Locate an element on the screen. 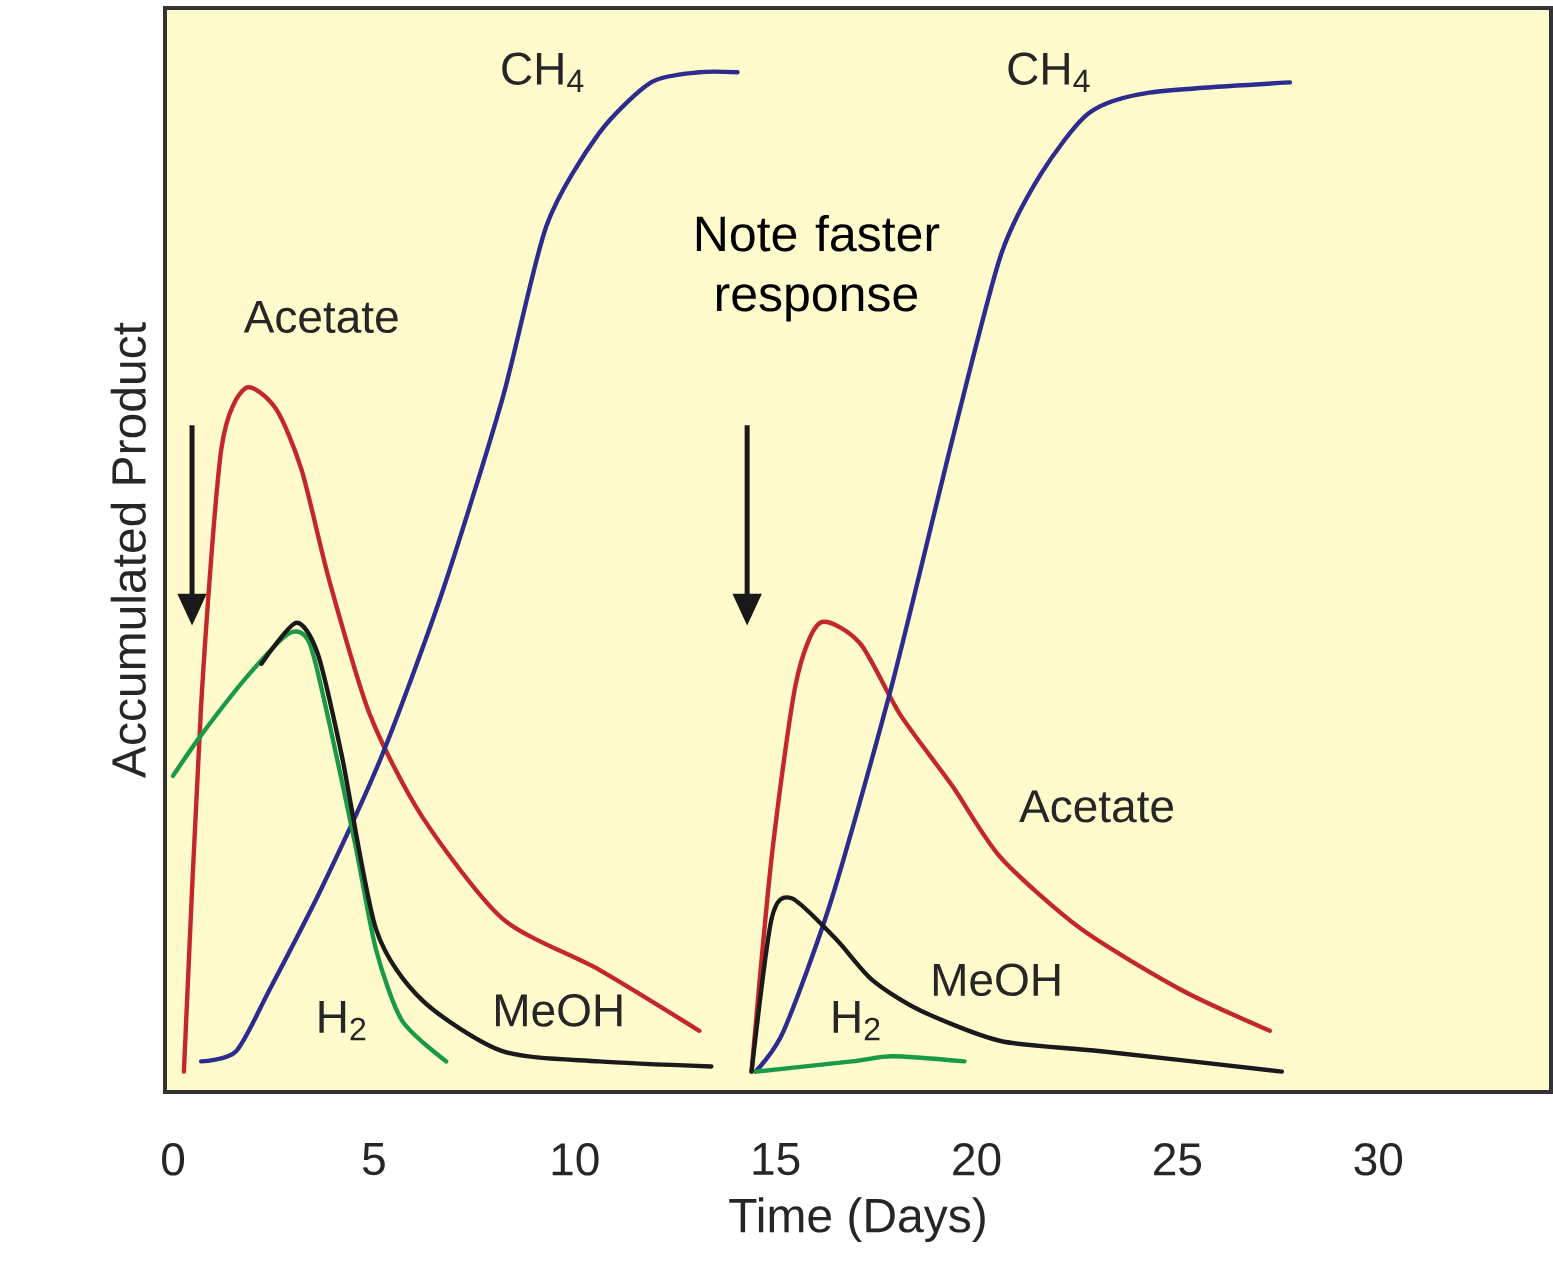  x-tick-label: 25 is located at coordinates (1178, 1159).